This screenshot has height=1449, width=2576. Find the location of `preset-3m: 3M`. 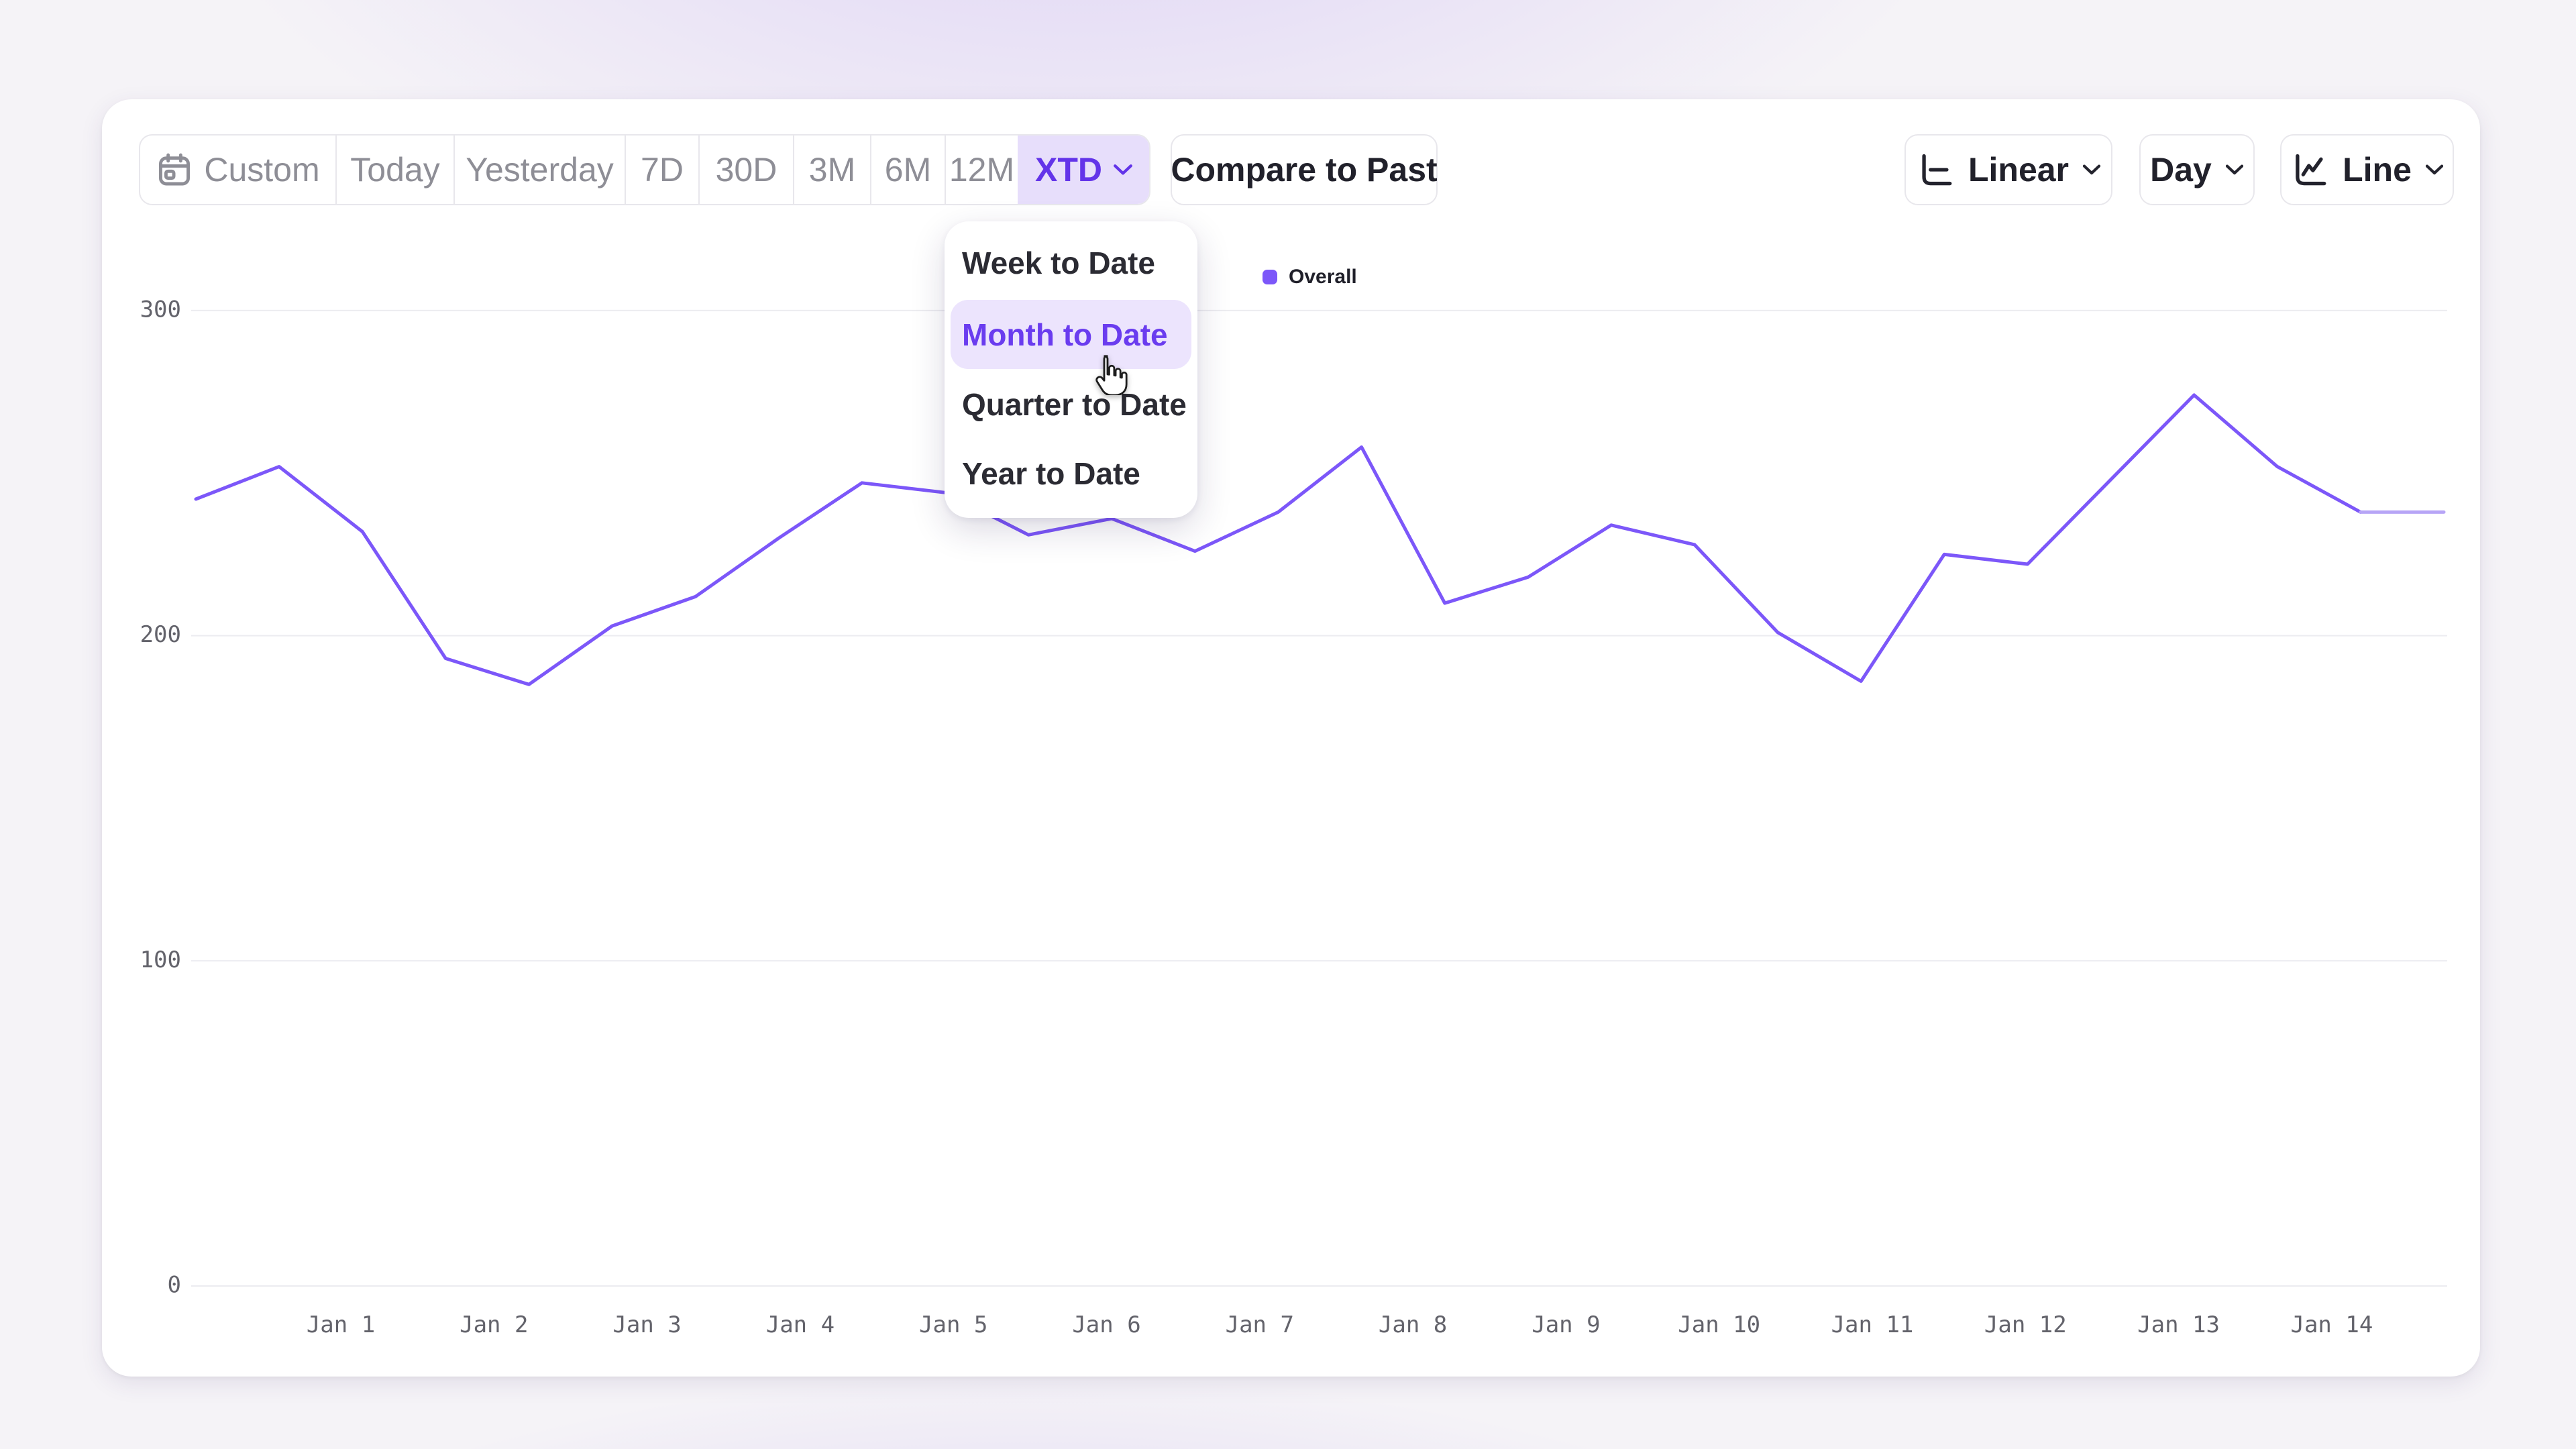

preset-3m: 3M is located at coordinates (831, 170).